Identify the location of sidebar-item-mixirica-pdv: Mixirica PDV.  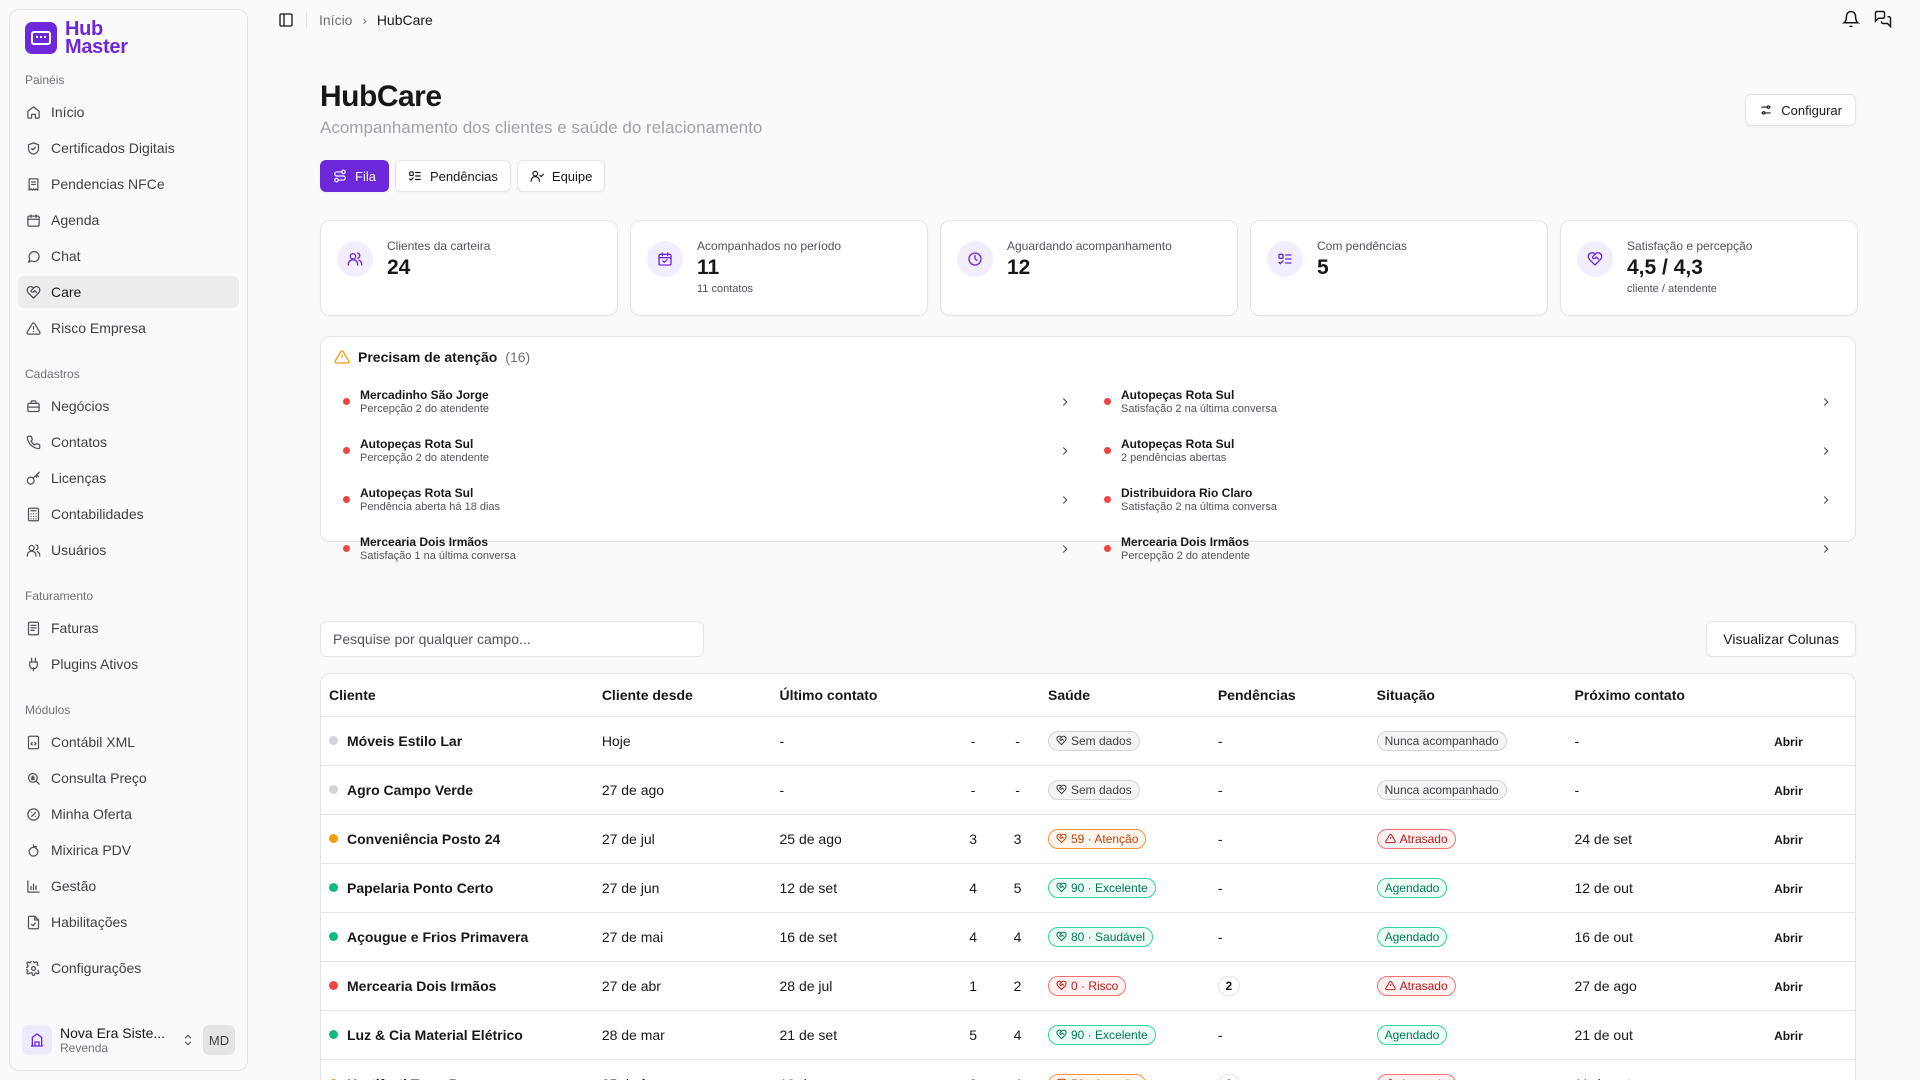
(128, 850).